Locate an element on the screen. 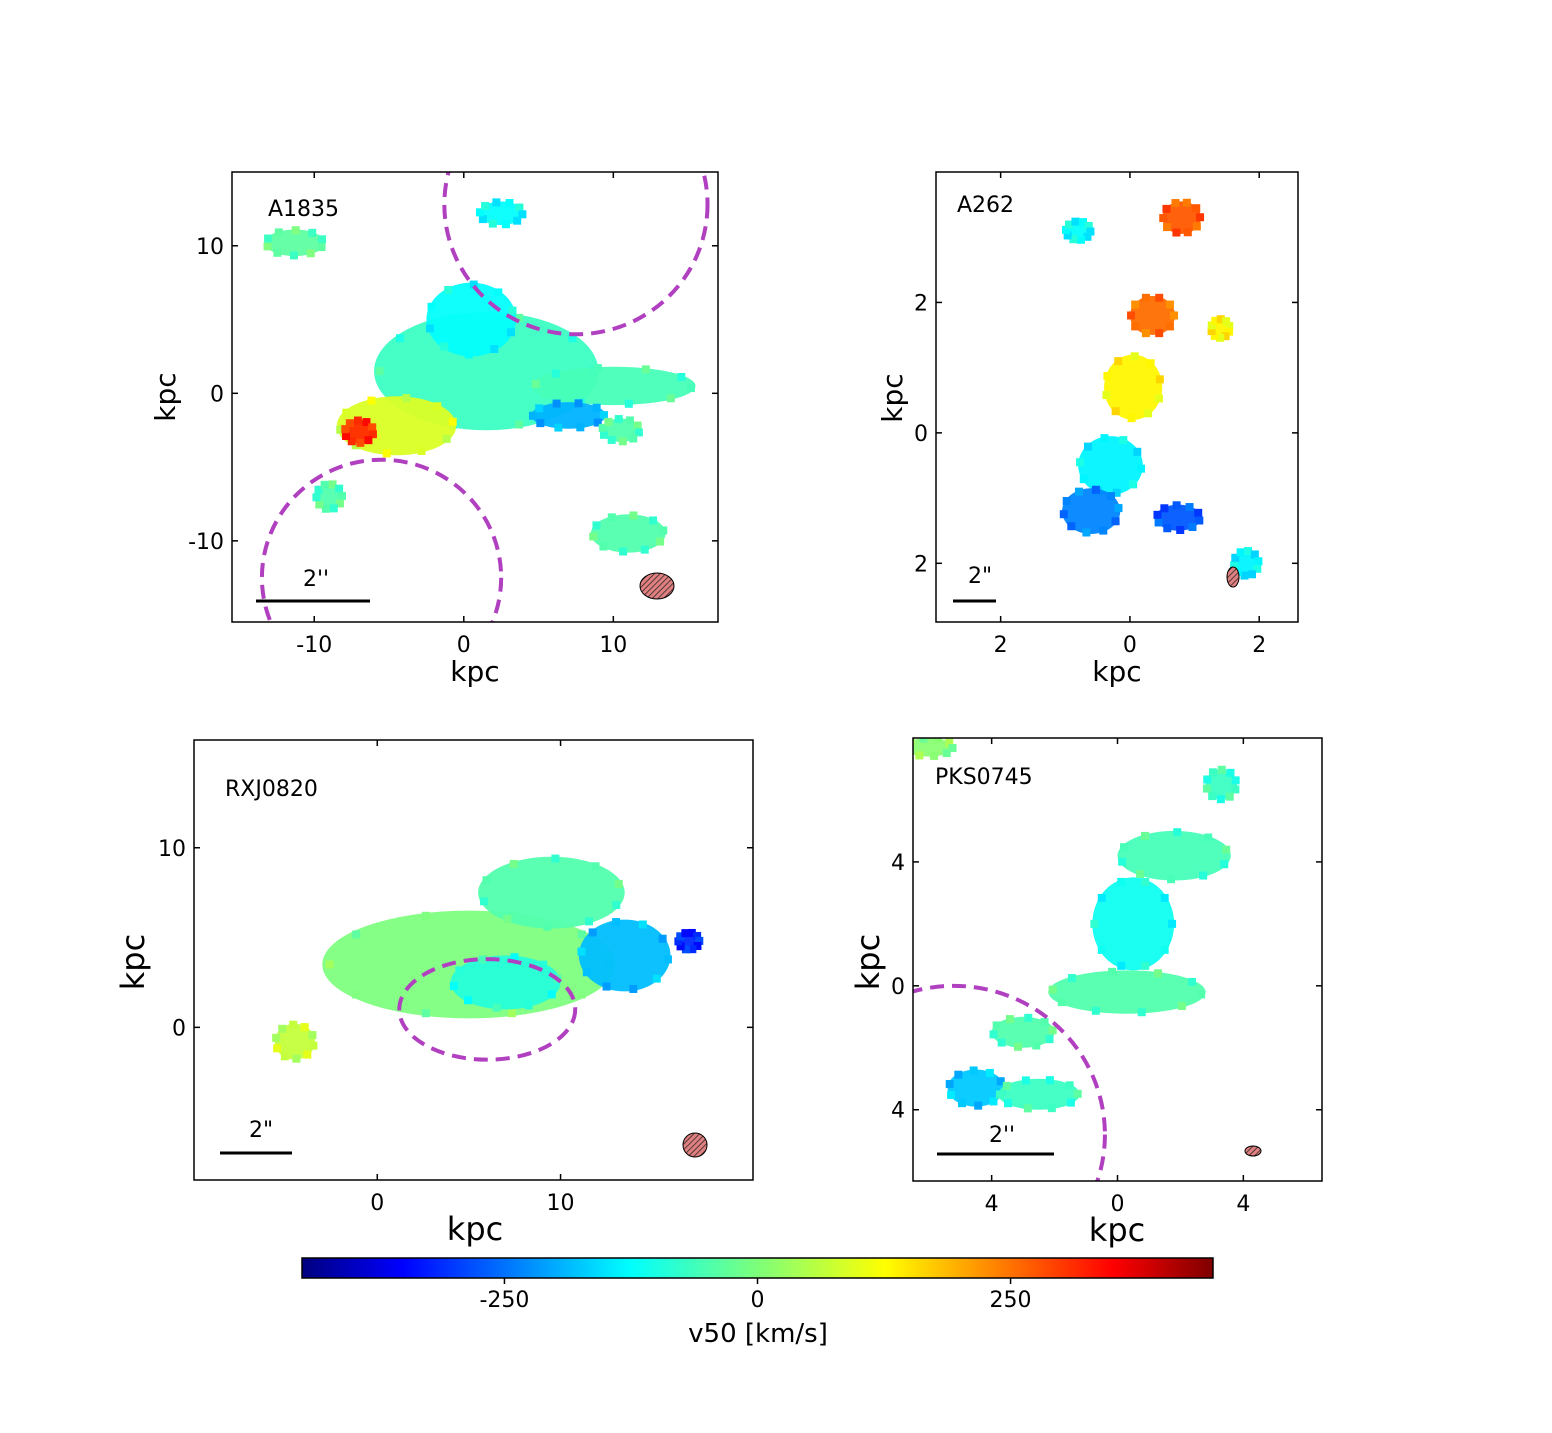 Image resolution: width=1552 pixels, height=1433 pixels. velocity-map-pks0745 is located at coordinates (1076, 925).